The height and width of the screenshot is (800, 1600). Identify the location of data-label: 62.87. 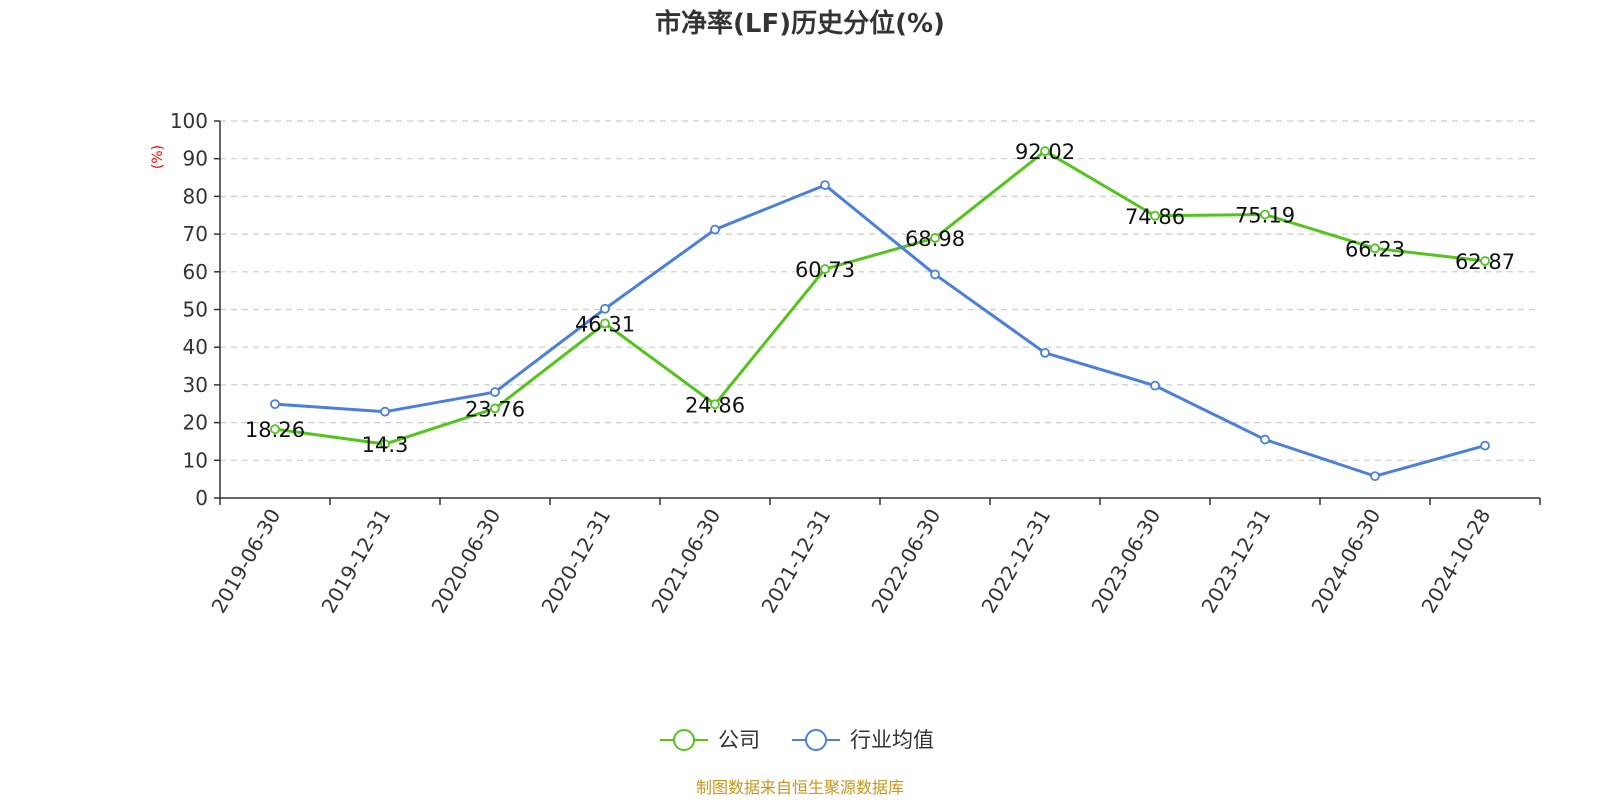
(1485, 262).